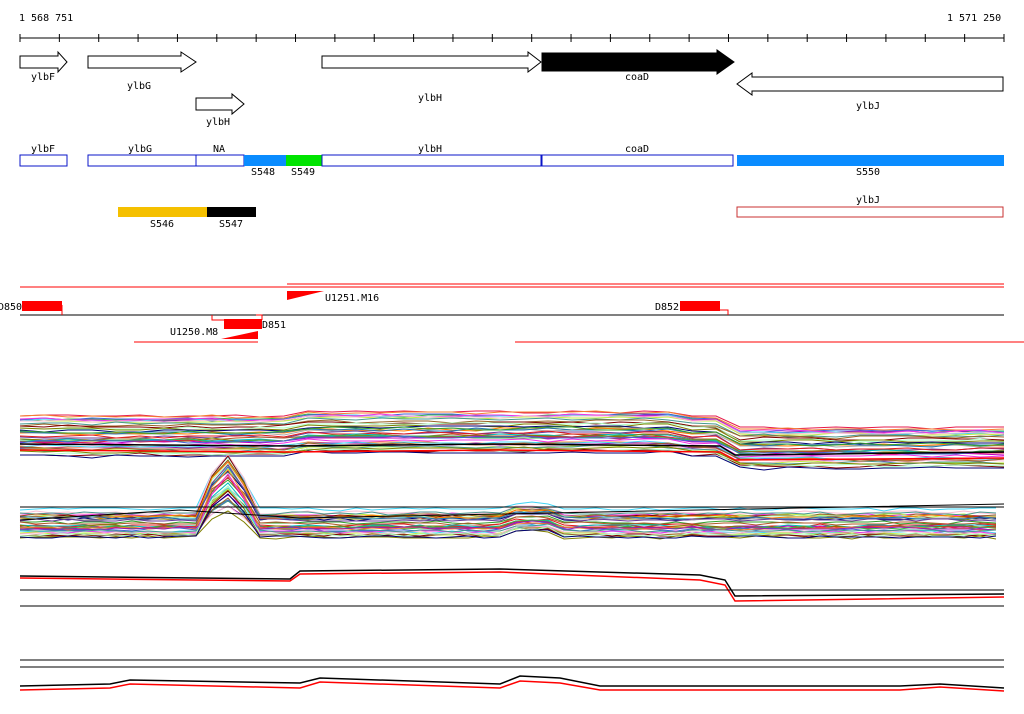 This screenshot has height=714, width=1024. I want to click on segment-S546: S546, so click(162, 218).